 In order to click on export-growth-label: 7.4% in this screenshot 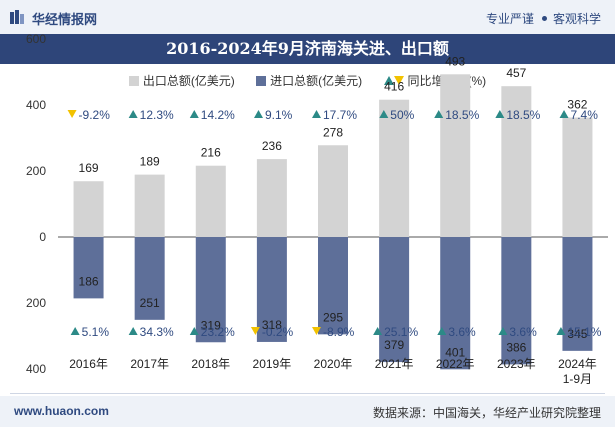, I will do `click(585, 115)`.